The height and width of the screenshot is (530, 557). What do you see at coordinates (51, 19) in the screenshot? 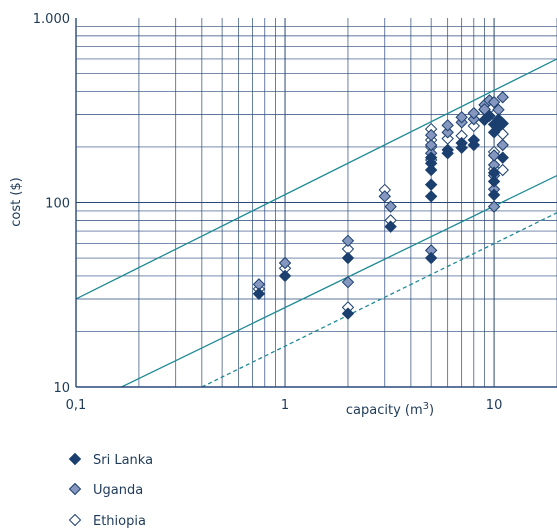
I see `y-tick-label: 1.000` at bounding box center [51, 19].